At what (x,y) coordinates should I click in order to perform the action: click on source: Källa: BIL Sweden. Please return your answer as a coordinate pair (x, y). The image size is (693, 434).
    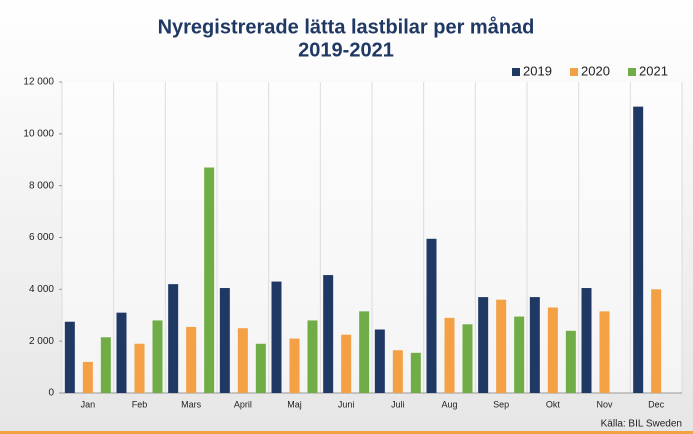
    Looking at the image, I should click on (641, 424).